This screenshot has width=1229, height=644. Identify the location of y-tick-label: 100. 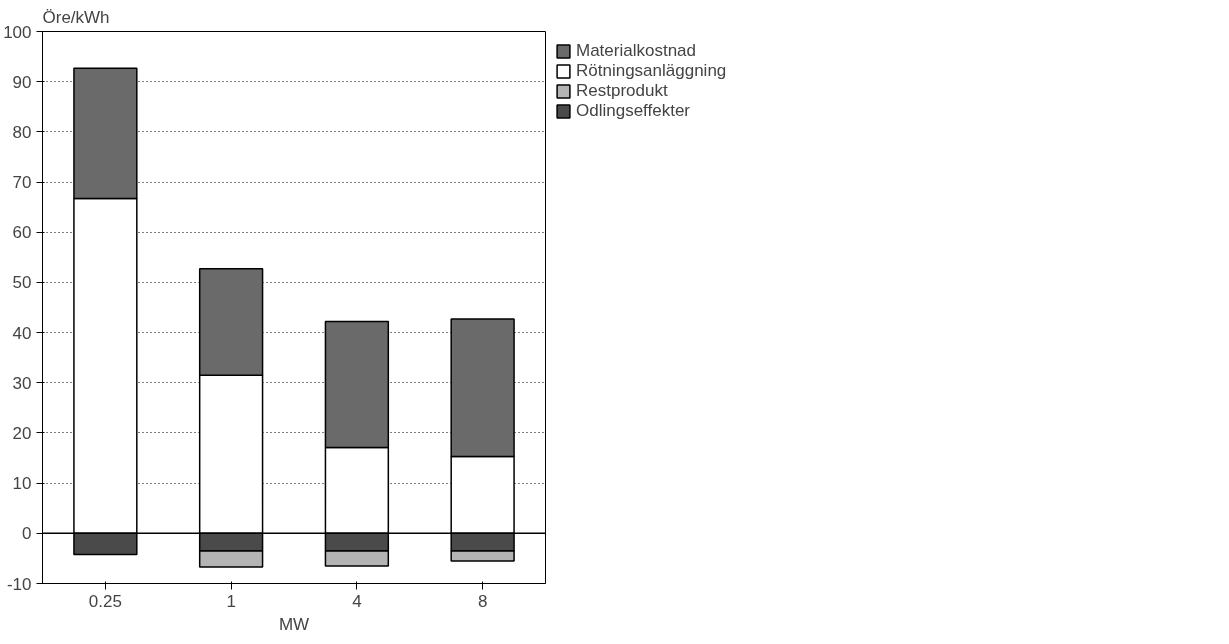
(17, 32).